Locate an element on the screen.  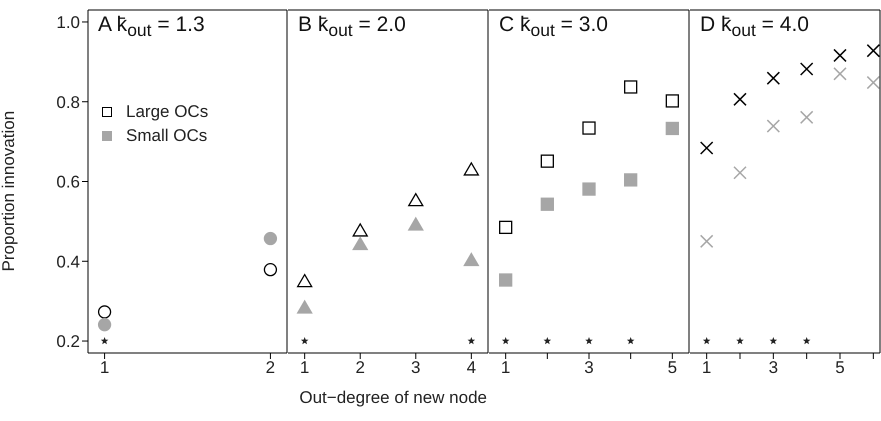
chart-title: B k̄$_{out}$ = 2.0 is located at coordinates (352, 27).